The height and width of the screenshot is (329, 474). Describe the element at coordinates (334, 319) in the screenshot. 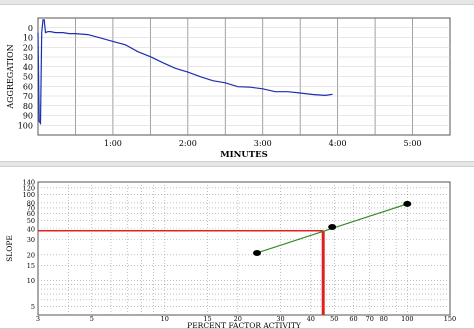

I see `x-tick-label: 50` at that location.